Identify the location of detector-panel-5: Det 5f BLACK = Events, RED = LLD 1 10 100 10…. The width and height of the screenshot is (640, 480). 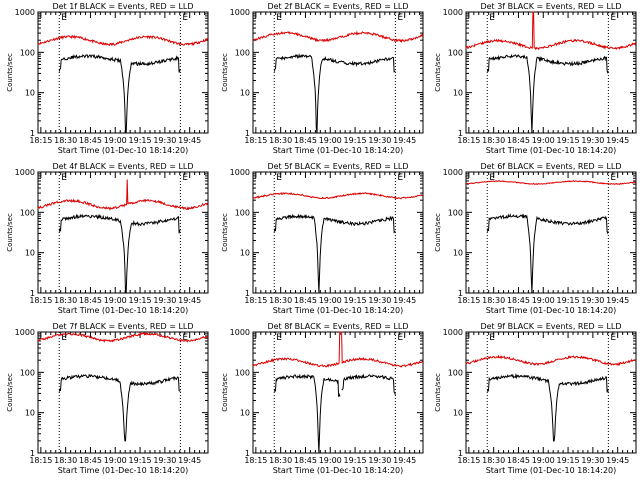
(322, 238).